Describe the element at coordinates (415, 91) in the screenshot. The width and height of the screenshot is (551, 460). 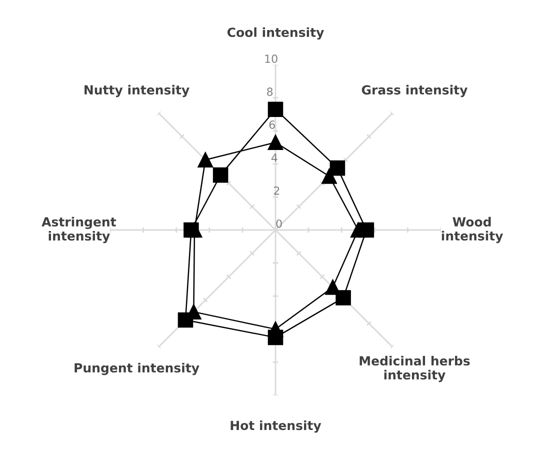
I see `spoke-label: Grass intensity` at that location.